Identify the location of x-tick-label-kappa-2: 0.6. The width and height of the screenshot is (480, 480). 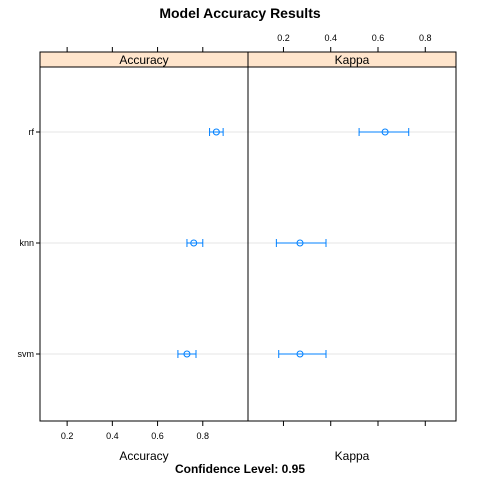
(378, 38).